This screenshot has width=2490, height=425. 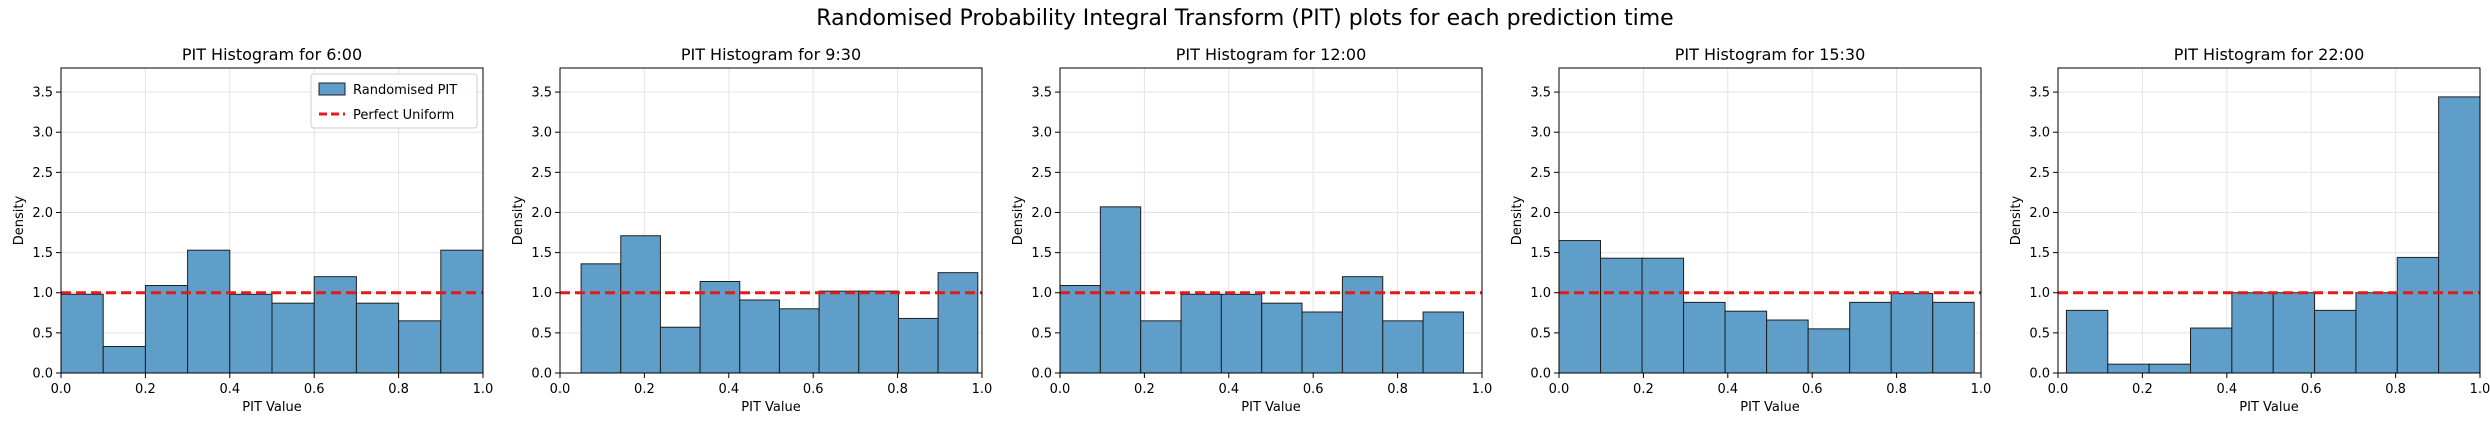 What do you see at coordinates (403, 115) in the screenshot?
I see `legend-entry: Perfect Uniform` at bounding box center [403, 115].